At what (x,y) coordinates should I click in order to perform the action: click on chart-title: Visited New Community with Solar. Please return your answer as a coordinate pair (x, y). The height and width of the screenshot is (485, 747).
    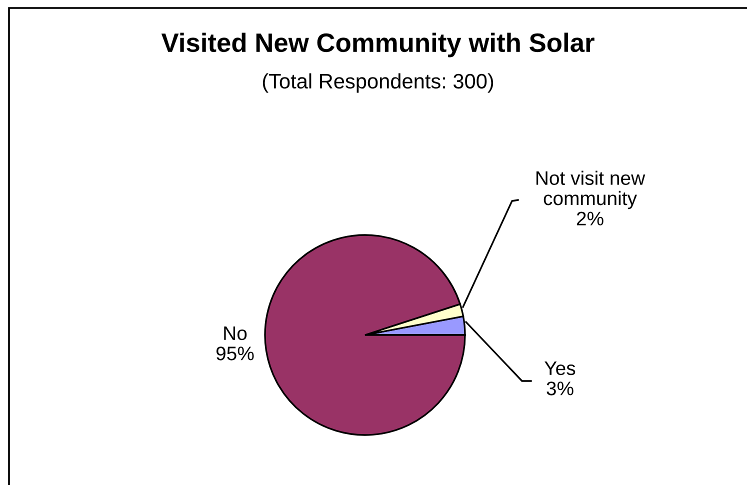
    Looking at the image, I should click on (377, 45).